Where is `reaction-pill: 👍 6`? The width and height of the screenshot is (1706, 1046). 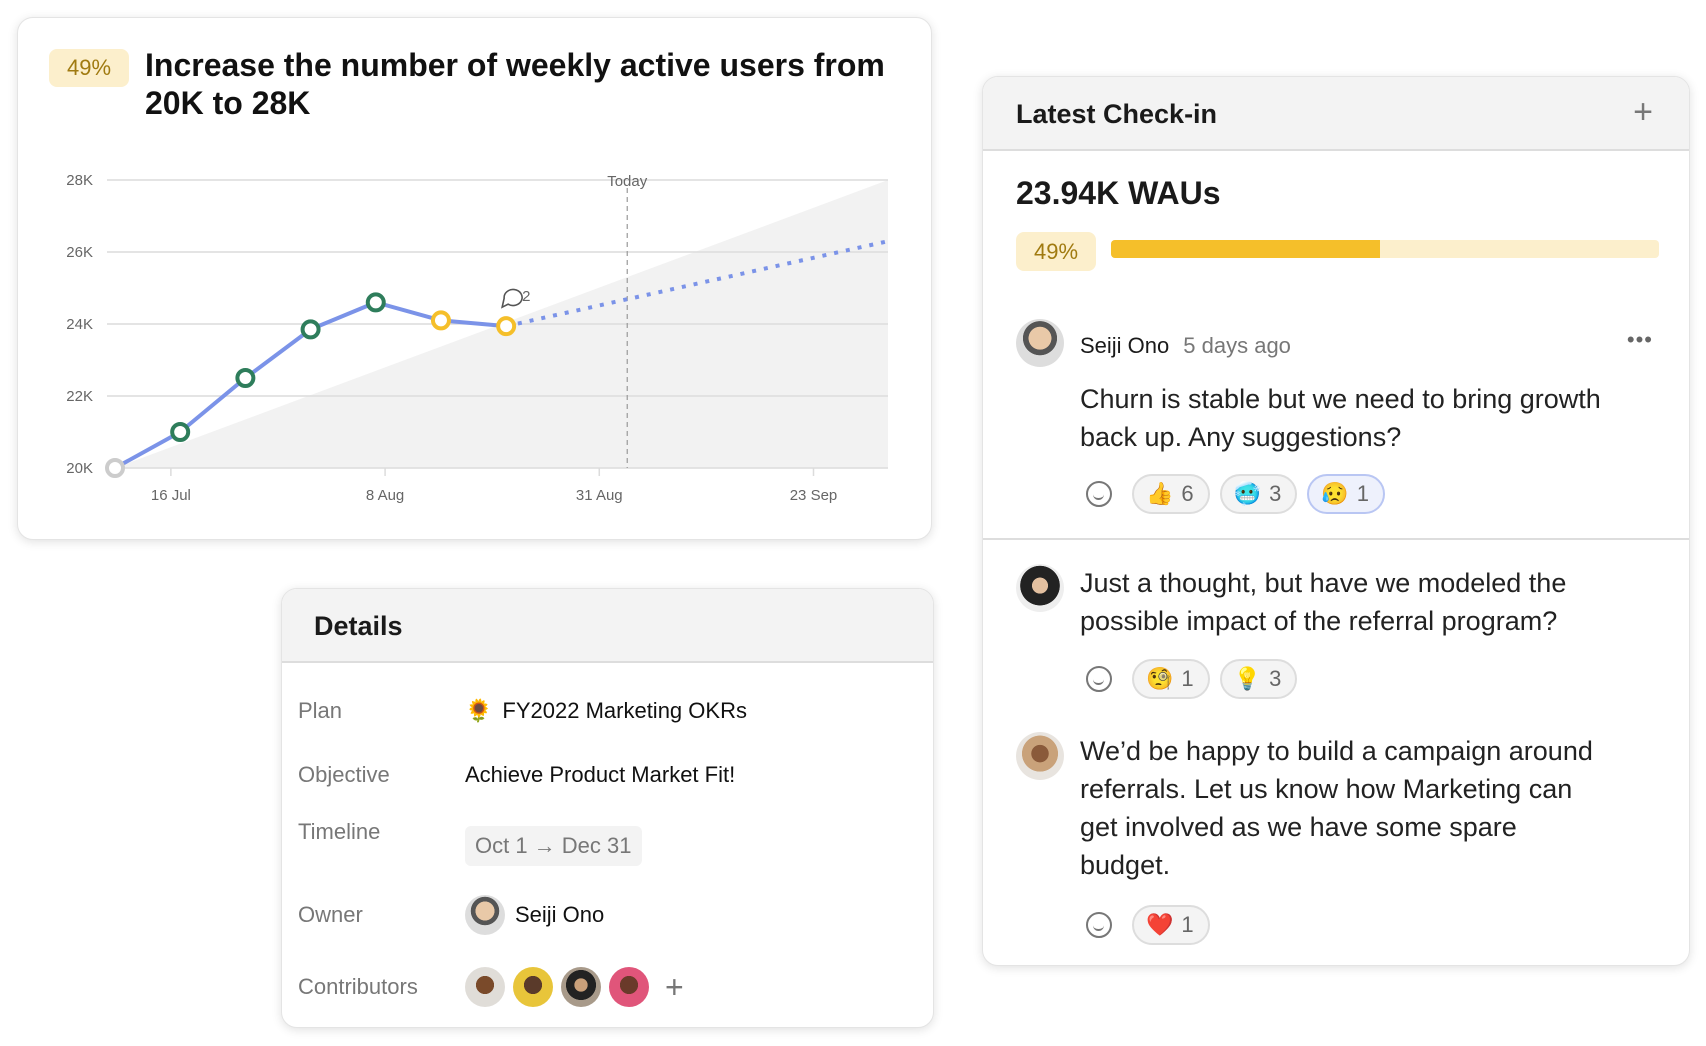 reaction-pill: 👍 6 is located at coordinates (1171, 494).